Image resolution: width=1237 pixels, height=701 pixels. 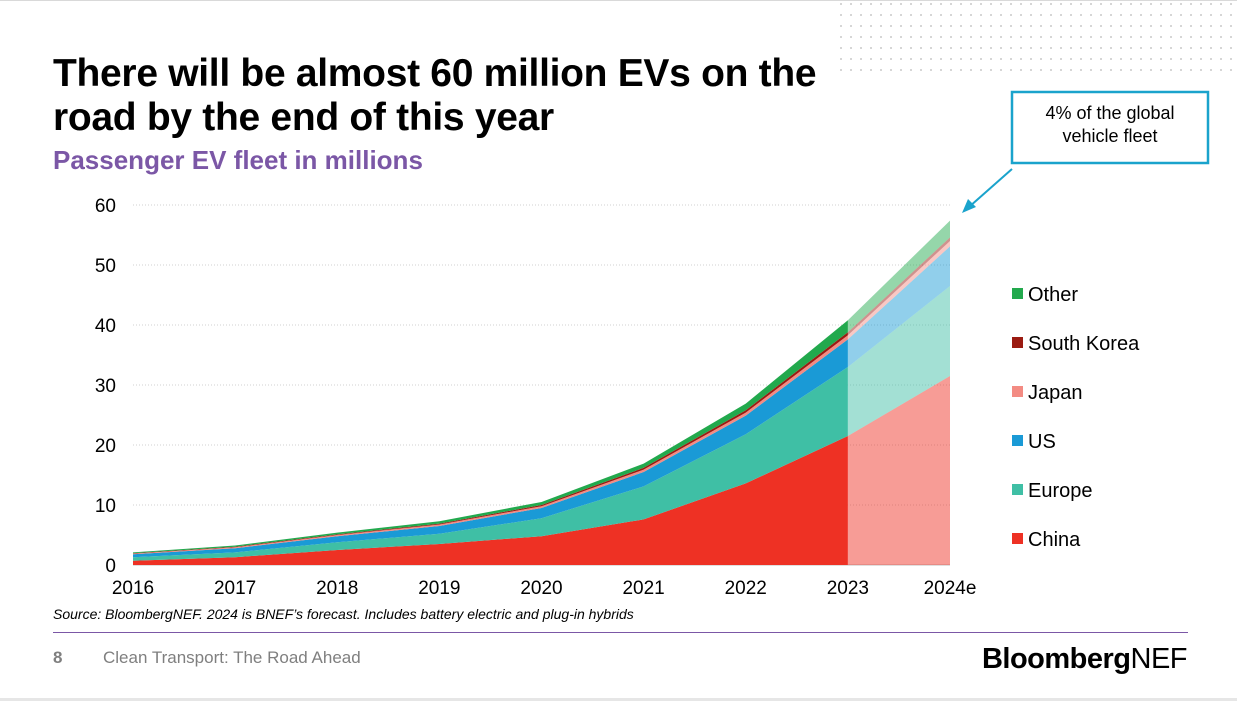 I want to click on legend-label: US, so click(x=1042, y=442).